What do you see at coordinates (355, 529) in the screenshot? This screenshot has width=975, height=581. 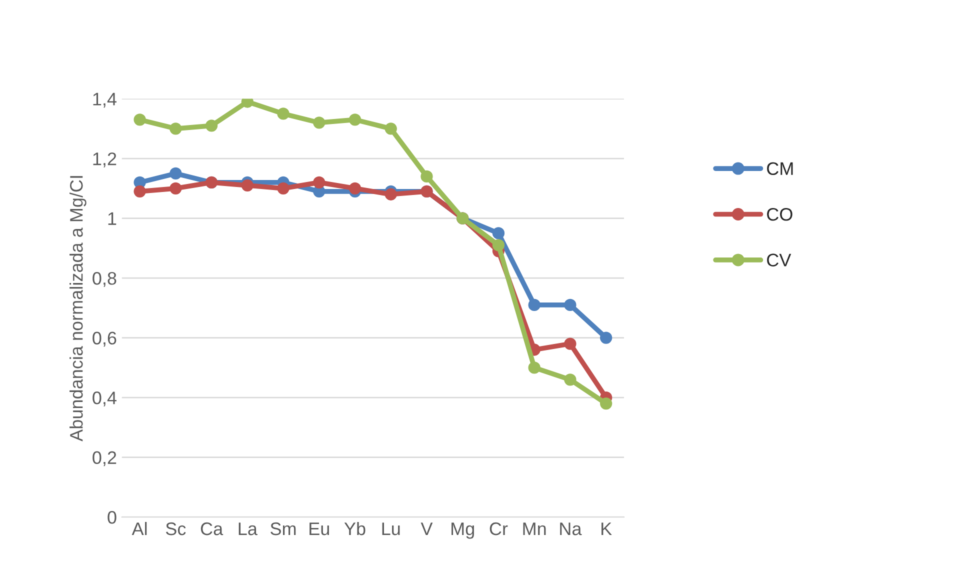 I see `x-tick-label: Yb` at bounding box center [355, 529].